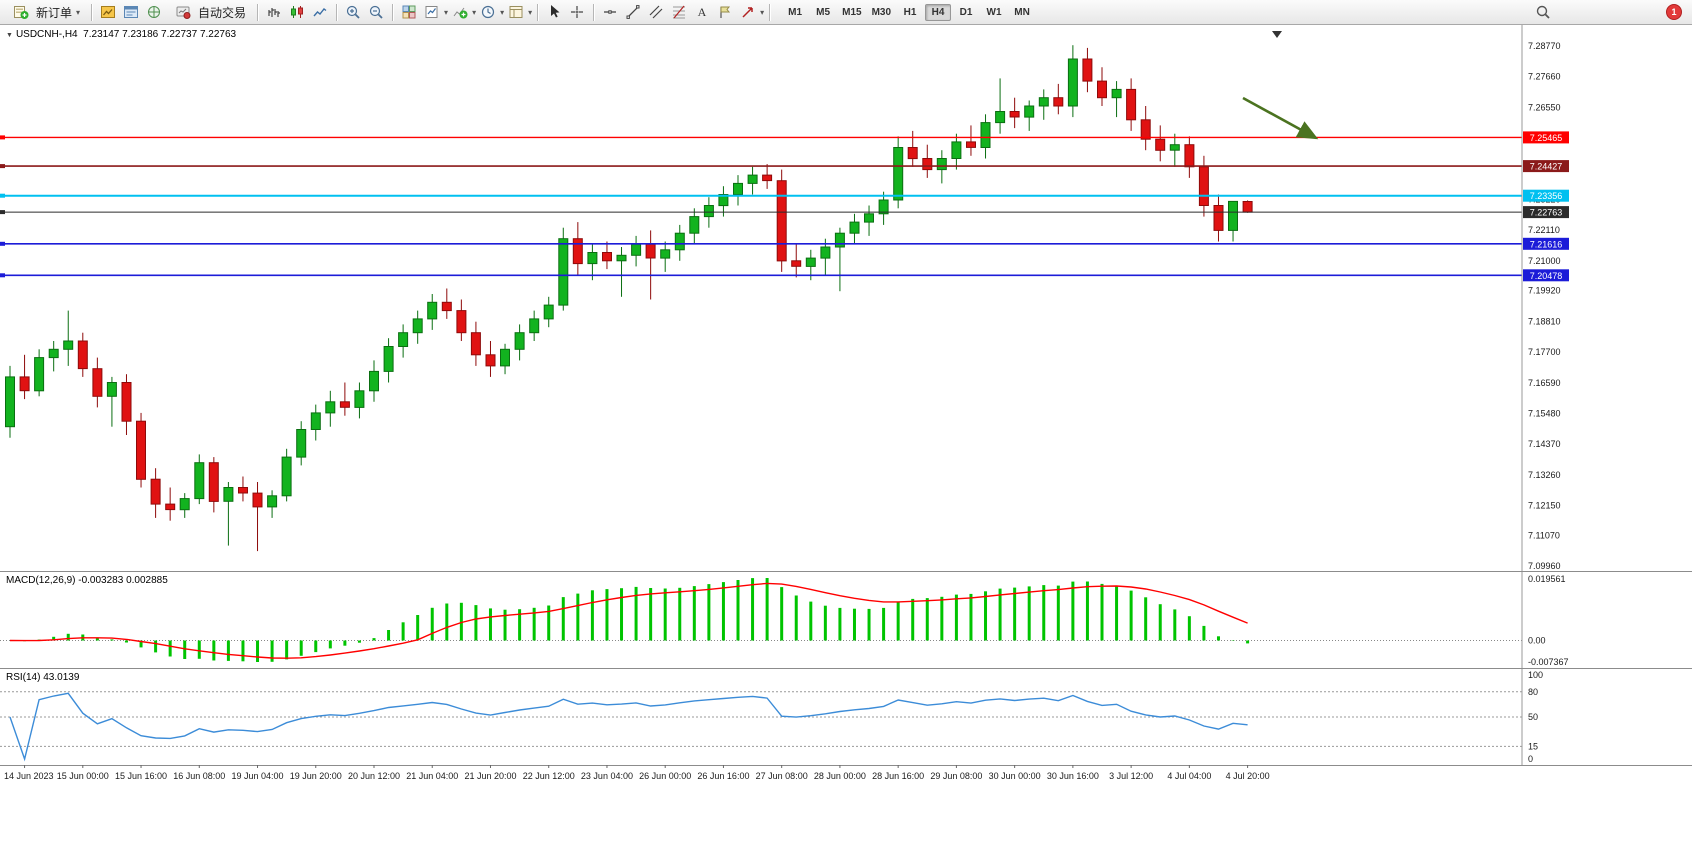 This screenshot has height=848, width=1692. I want to click on data-window-icon, so click(131, 12).